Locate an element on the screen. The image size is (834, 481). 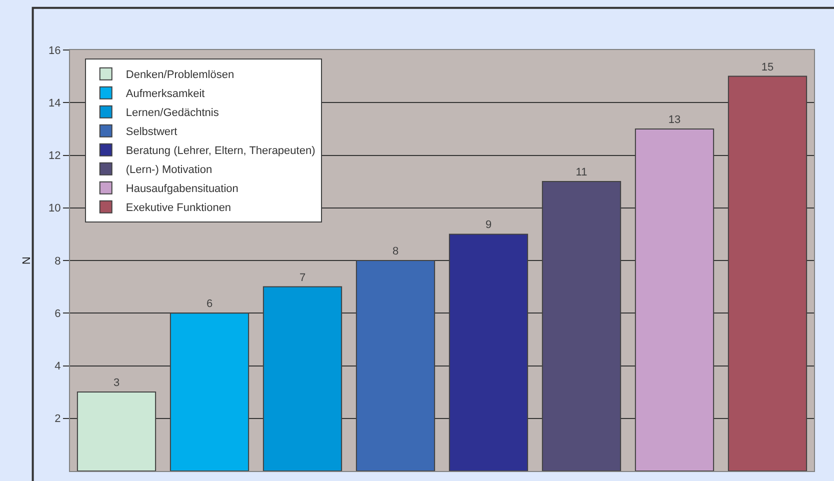
legend-label: Beratung (Lehrer, Eltern, Therapeuten) is located at coordinates (221, 151).